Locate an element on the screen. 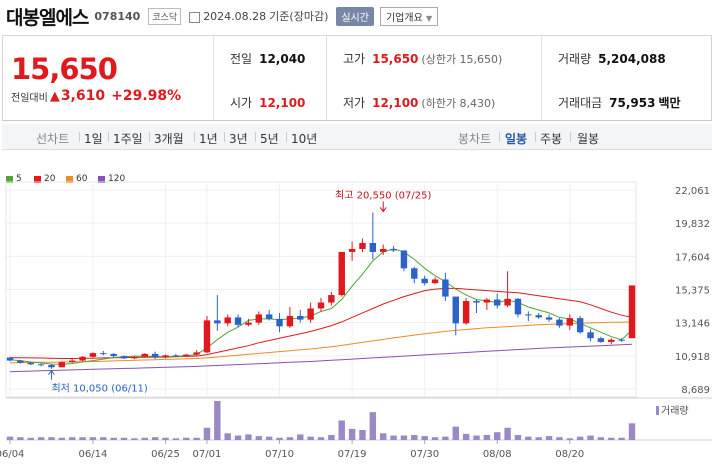 The image size is (712, 466). tab-daily: 일봉 is located at coordinates (516, 139).